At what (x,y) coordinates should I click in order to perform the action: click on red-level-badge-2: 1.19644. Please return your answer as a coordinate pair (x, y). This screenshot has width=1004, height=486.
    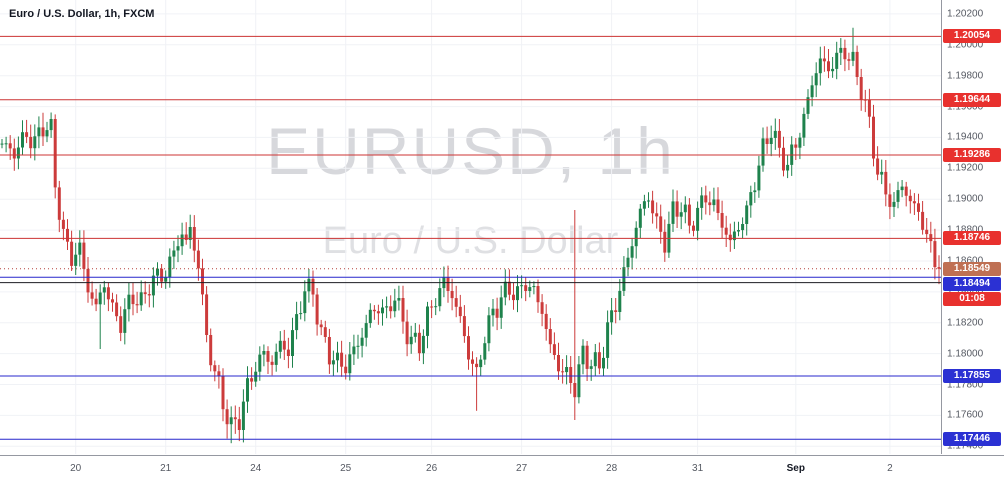
    Looking at the image, I should click on (972, 99).